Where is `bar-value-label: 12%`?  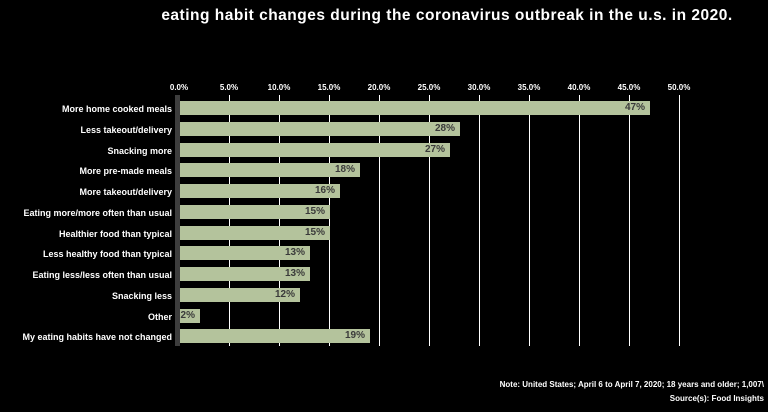 bar-value-label: 12% is located at coordinates (284, 294).